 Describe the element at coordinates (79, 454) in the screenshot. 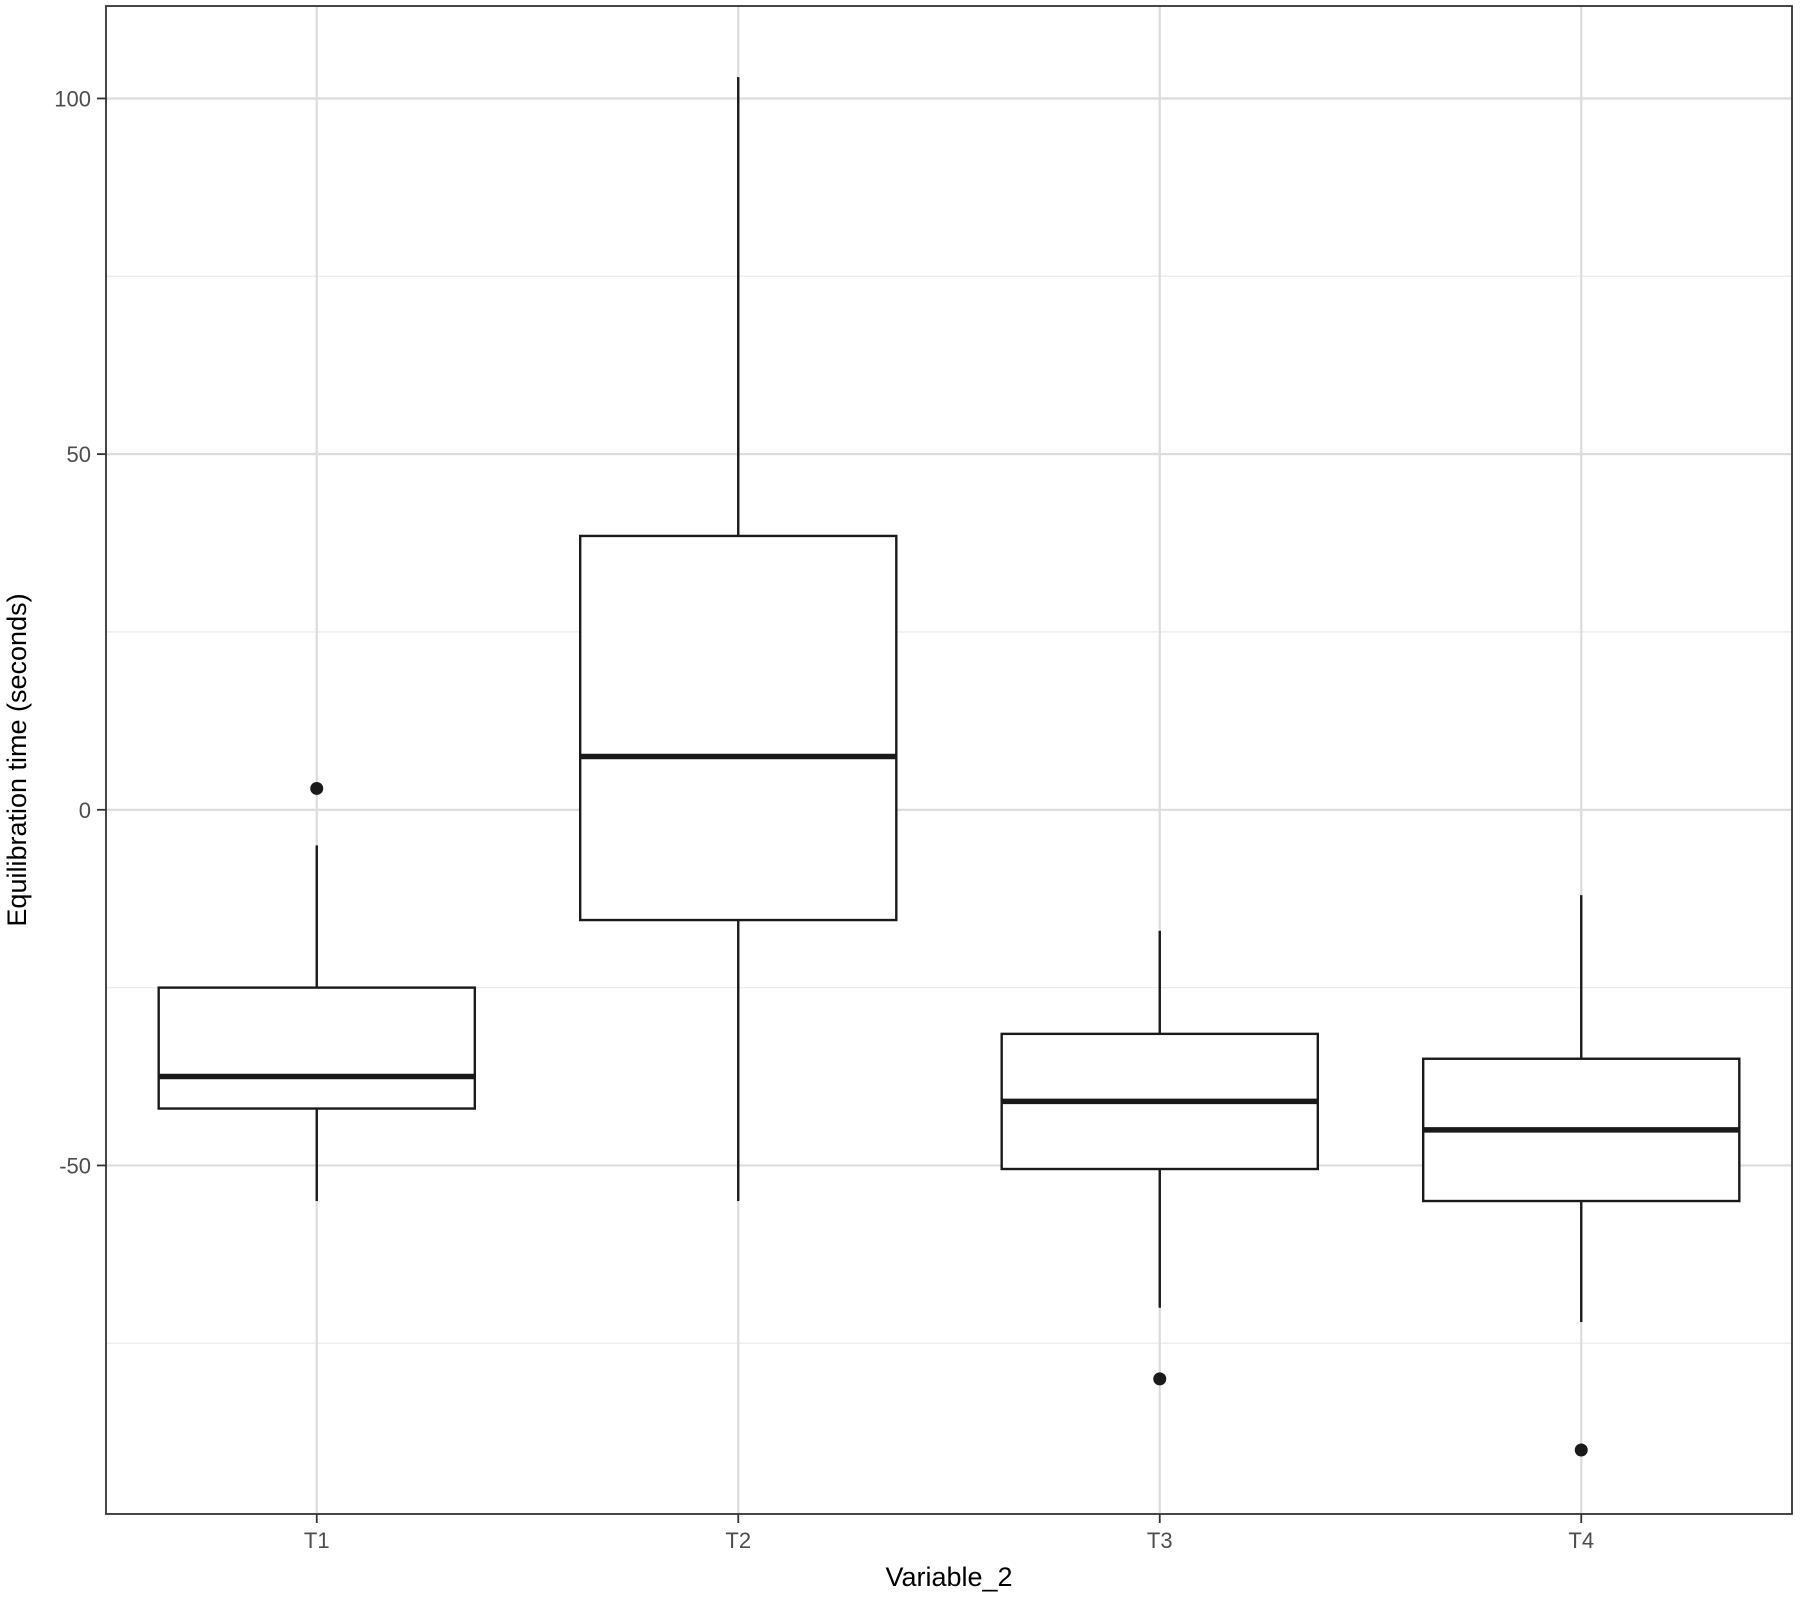

I see `y-tick-label: 50` at that location.